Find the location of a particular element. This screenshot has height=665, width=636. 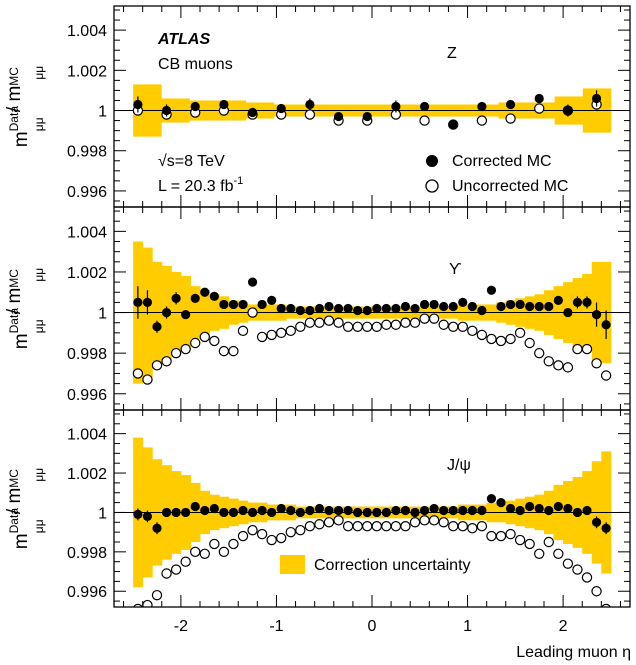

y-tick-label: 0.996 is located at coordinates (87, 192).